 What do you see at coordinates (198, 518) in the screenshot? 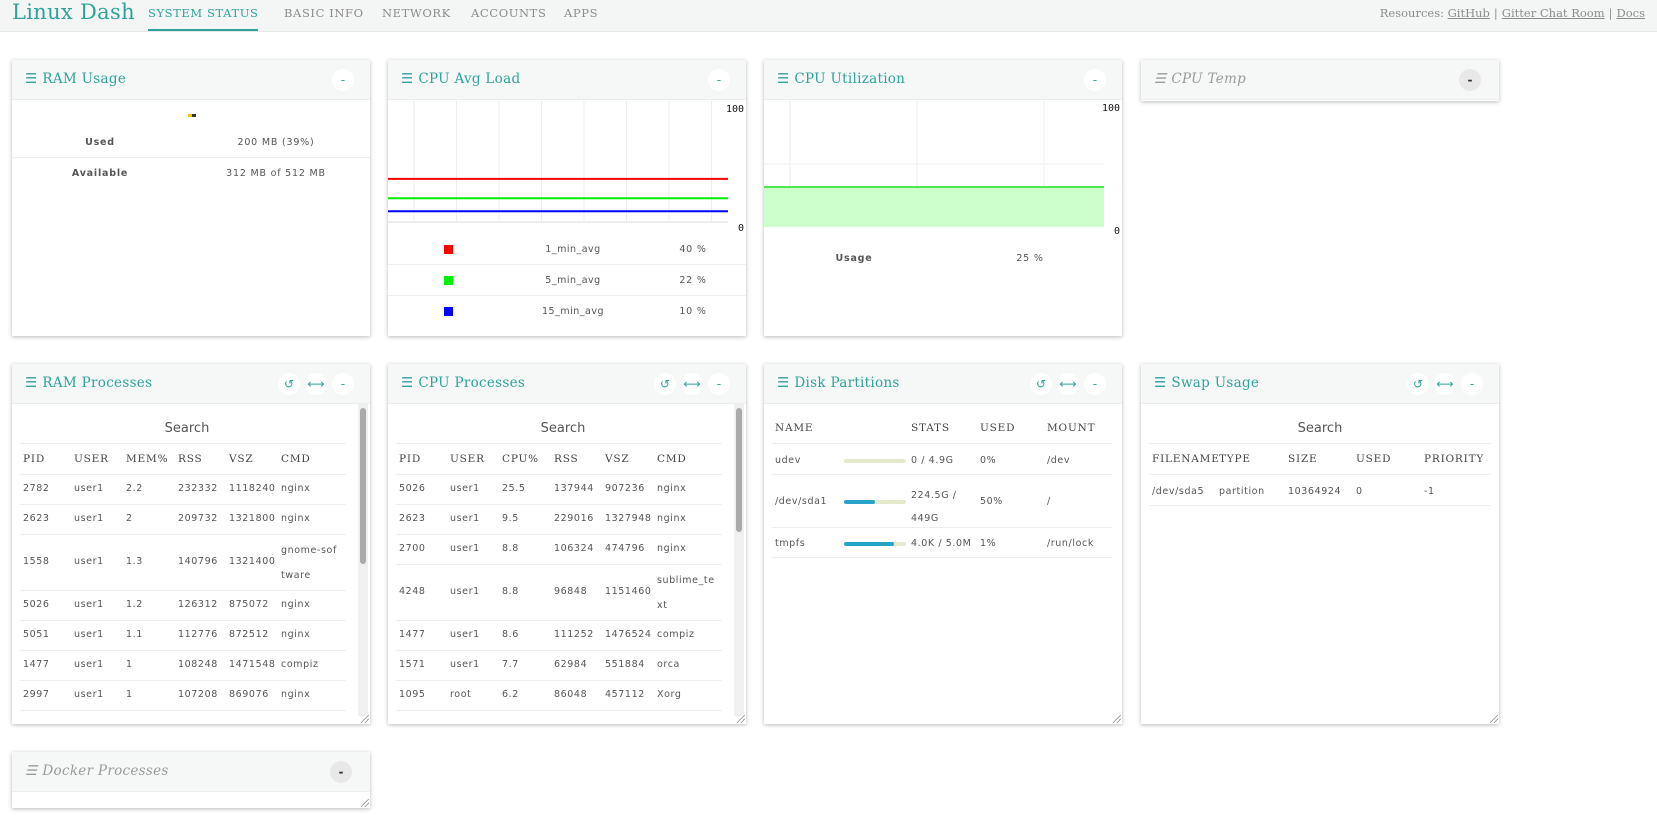
I see `process-cell: 209732` at bounding box center [198, 518].